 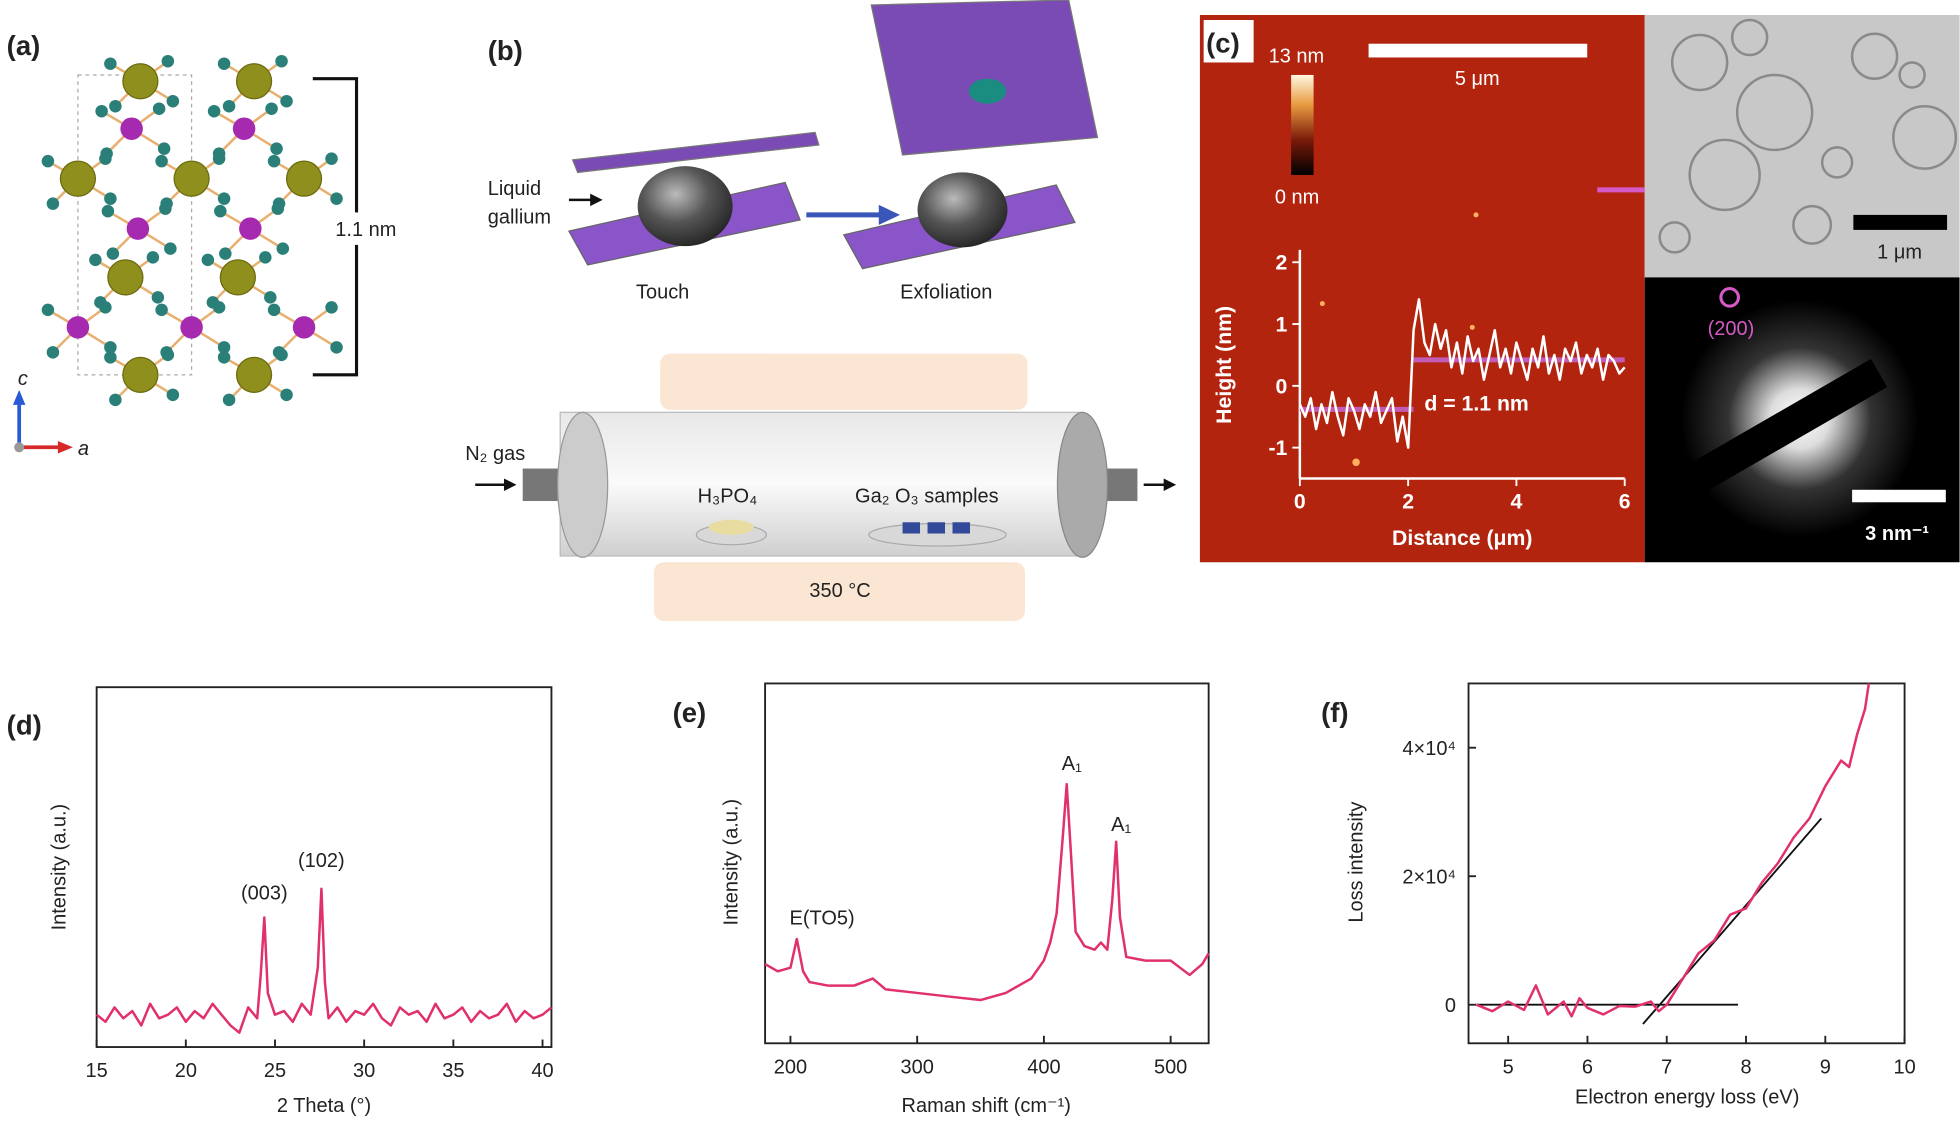 What do you see at coordinates (1356, 862) in the screenshot?
I see `y-axis-label: Loss intensity` at bounding box center [1356, 862].